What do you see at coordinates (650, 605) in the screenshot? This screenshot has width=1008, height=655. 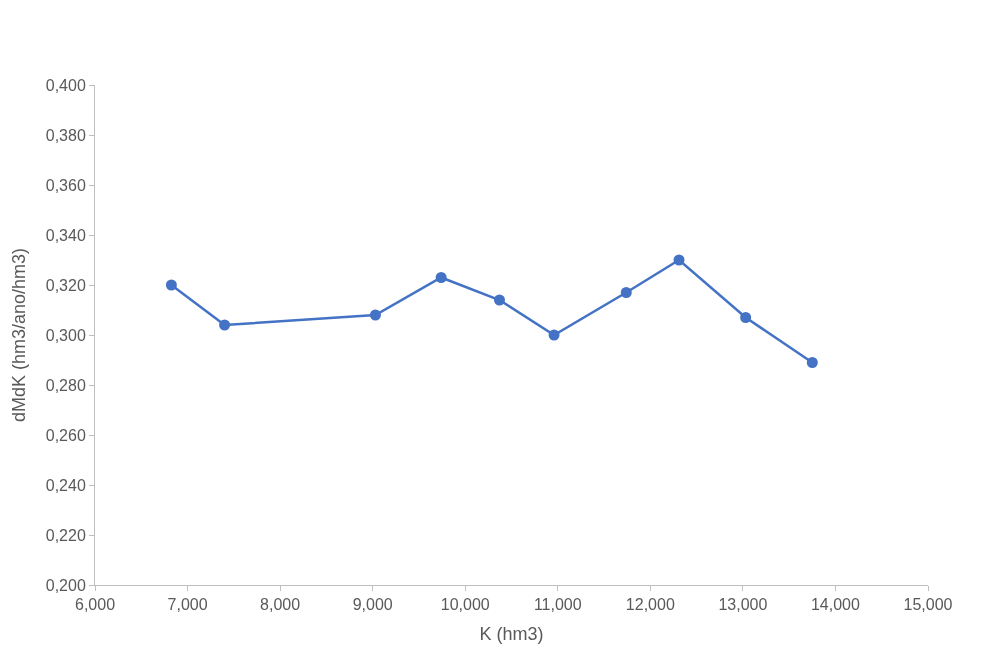 I see `x-tick-label: 12,000` at bounding box center [650, 605].